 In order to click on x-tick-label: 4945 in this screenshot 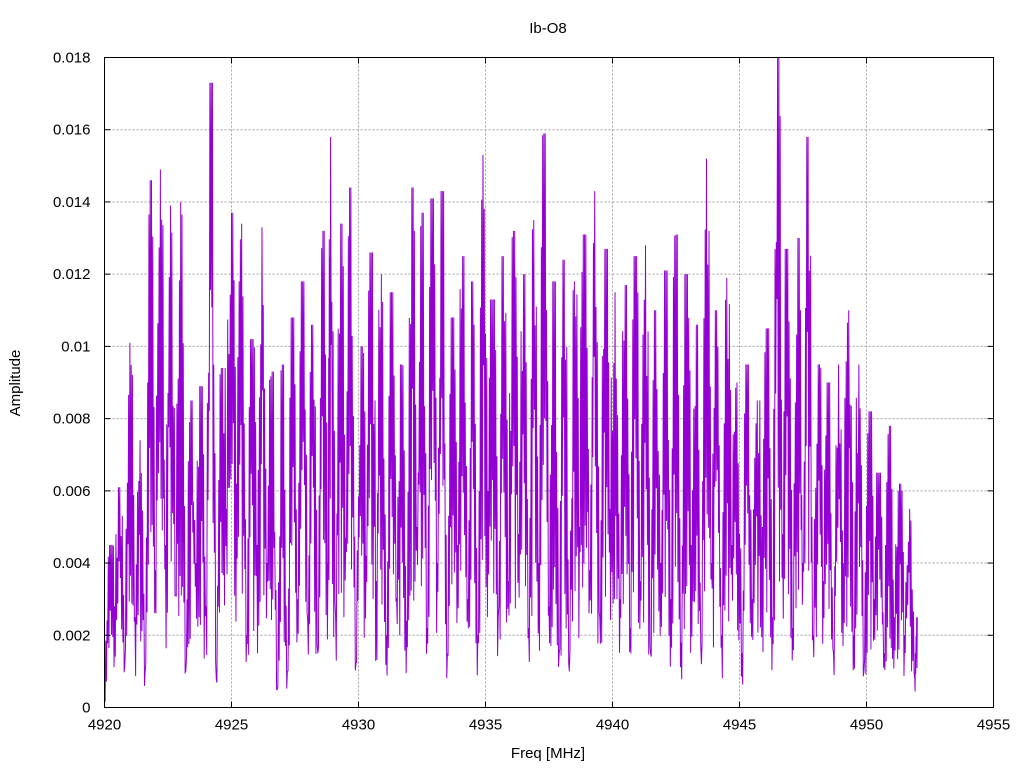, I will do `click(739, 725)`.